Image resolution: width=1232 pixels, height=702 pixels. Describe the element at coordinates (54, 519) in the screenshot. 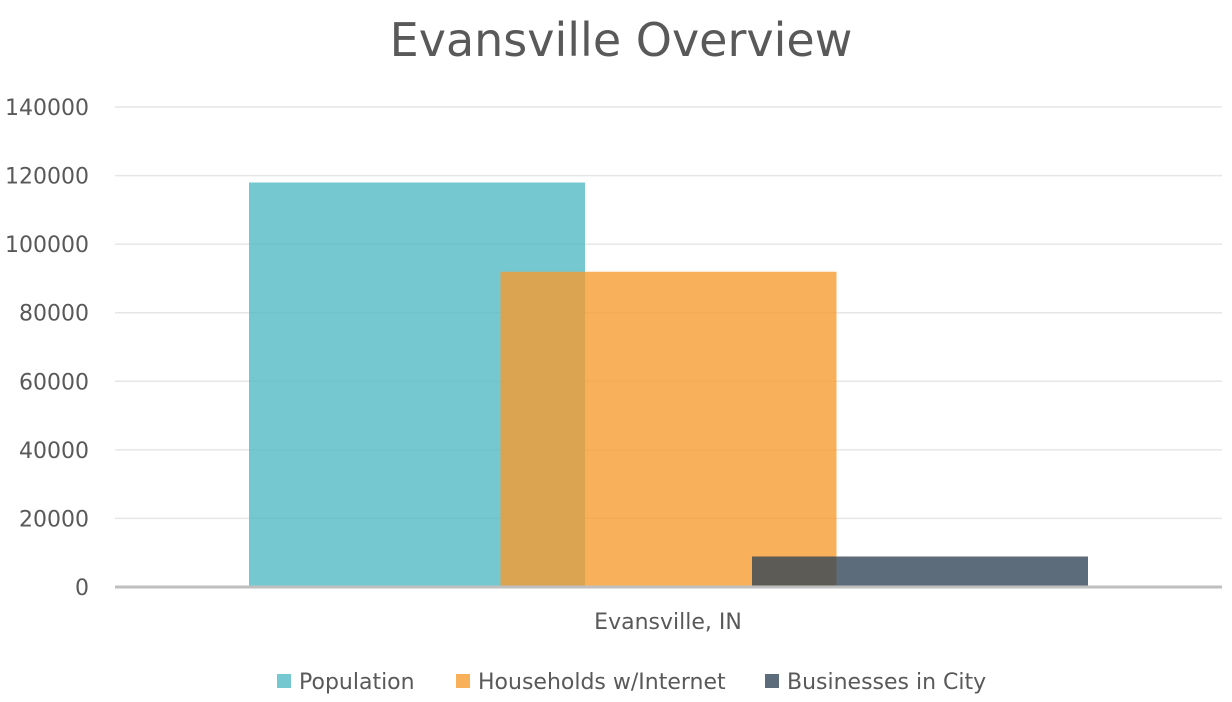

I see `y-tick-label: 20000` at that location.